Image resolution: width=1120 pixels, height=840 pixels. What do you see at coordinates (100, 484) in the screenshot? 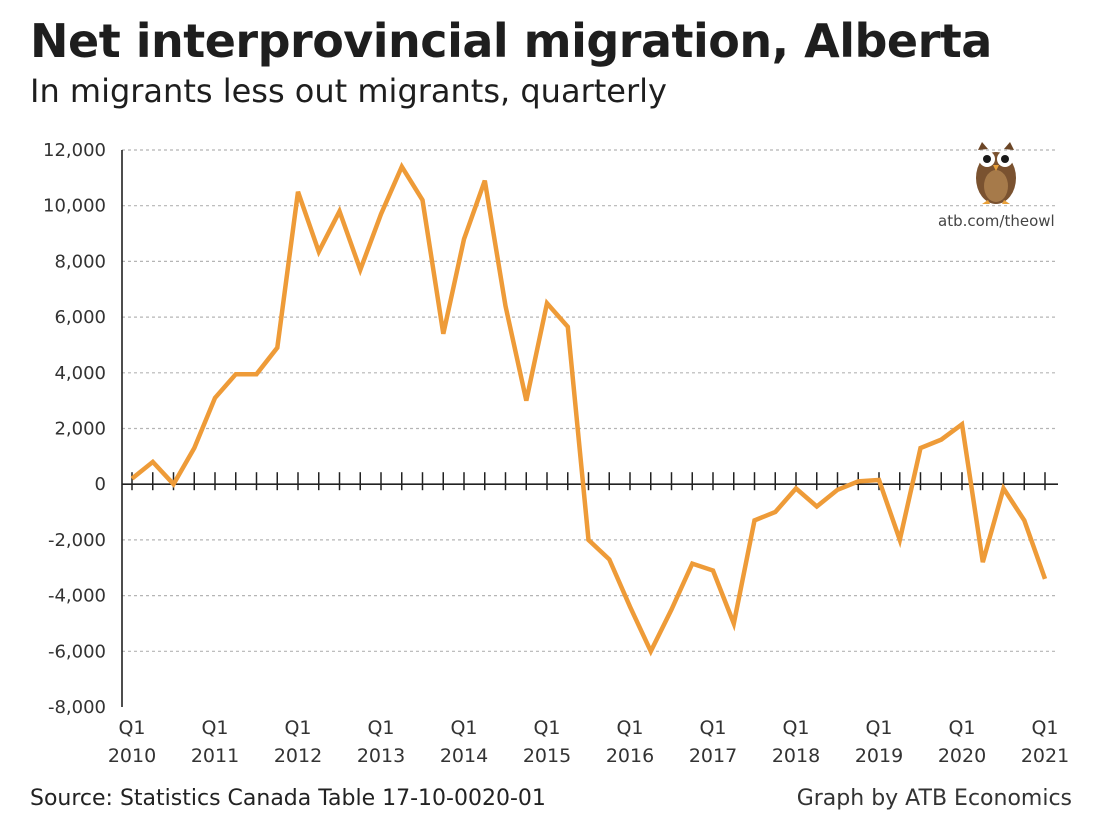
I see `y-tick-label: 0` at bounding box center [100, 484].